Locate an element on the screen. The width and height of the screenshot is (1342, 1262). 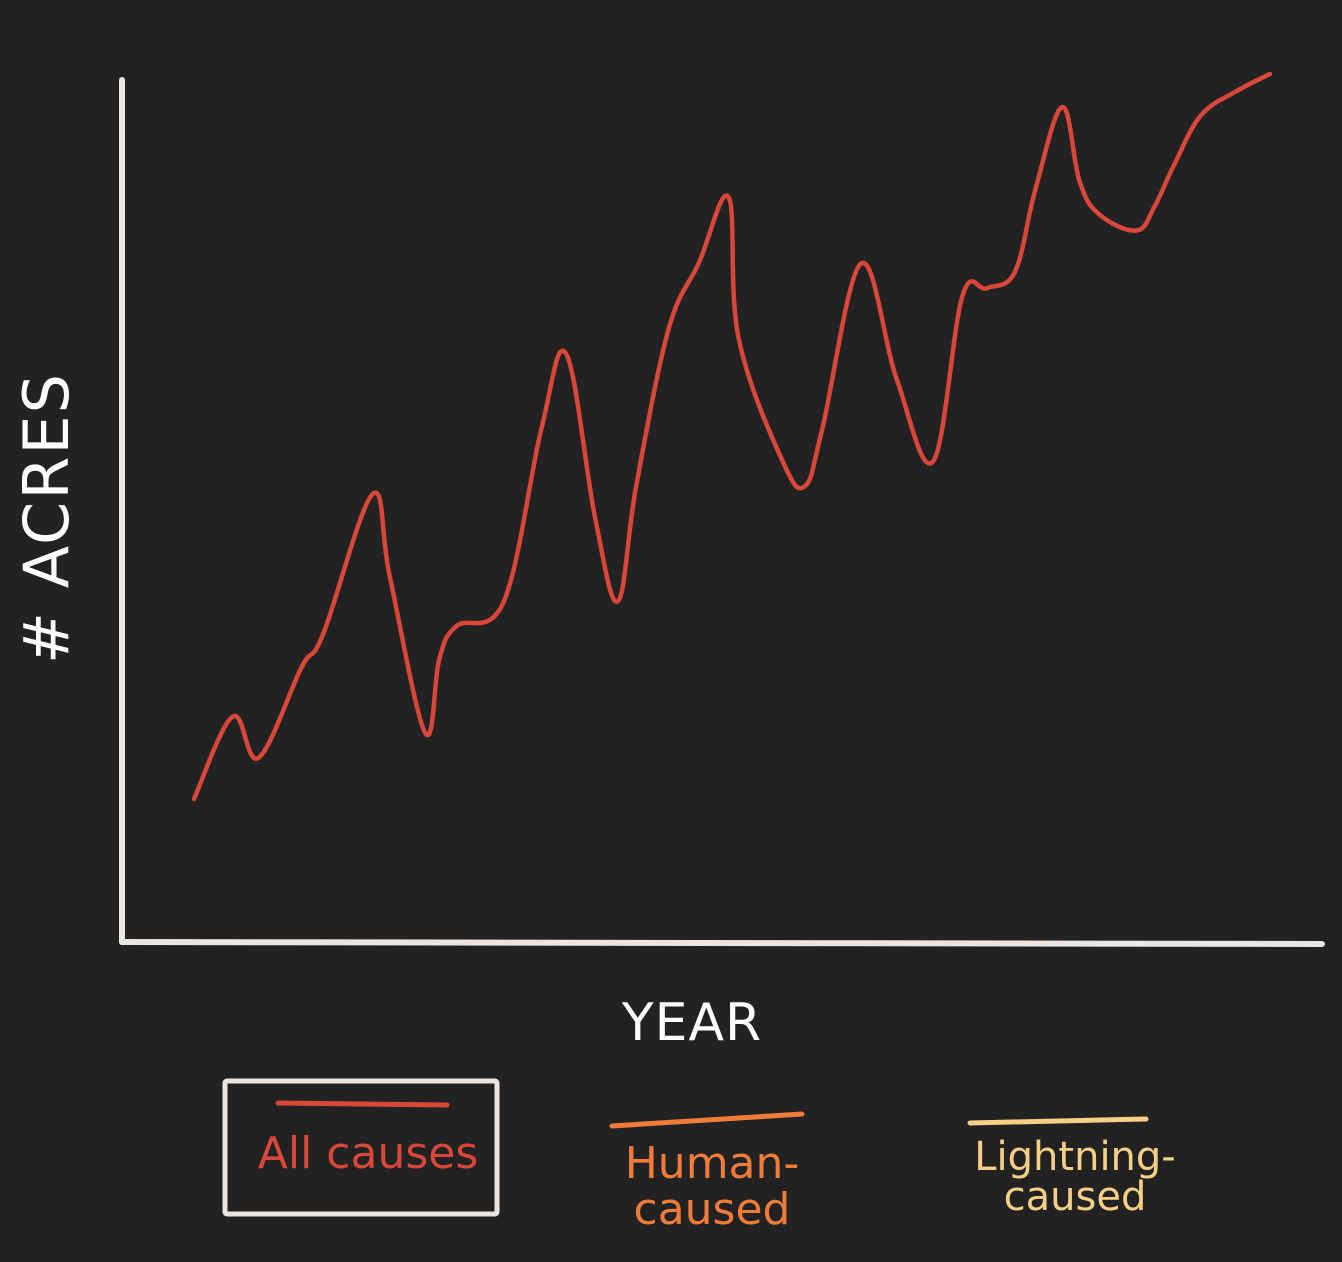
legend-swatch-lightning-caused is located at coordinates (1058, 1121).